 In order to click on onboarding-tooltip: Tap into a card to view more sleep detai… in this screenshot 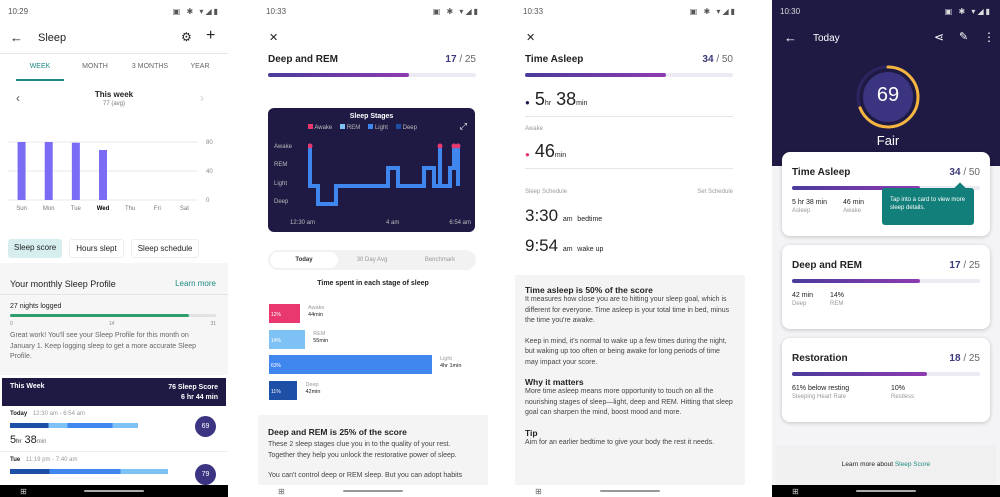, I will do `click(928, 203)`.